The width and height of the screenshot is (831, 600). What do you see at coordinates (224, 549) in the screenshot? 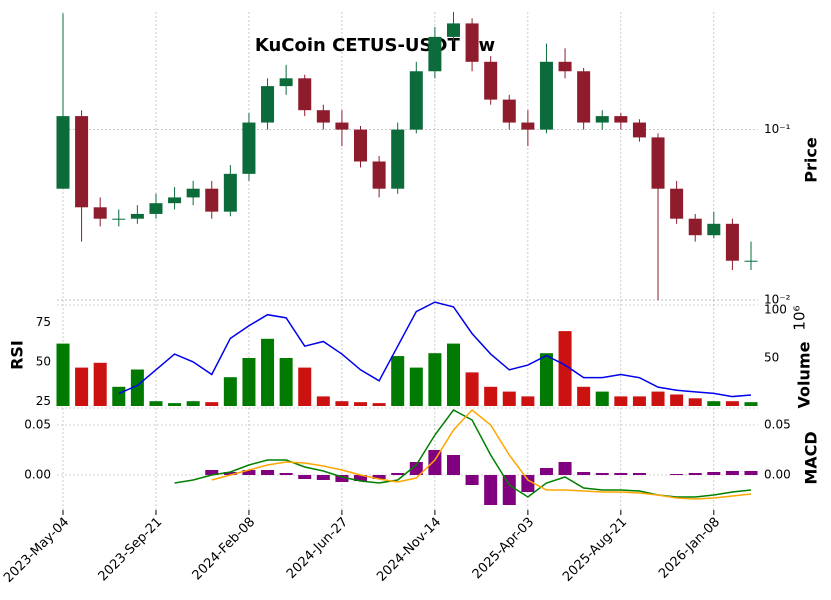
I see `x-tick-label: 2024-Feb-08` at bounding box center [224, 549].